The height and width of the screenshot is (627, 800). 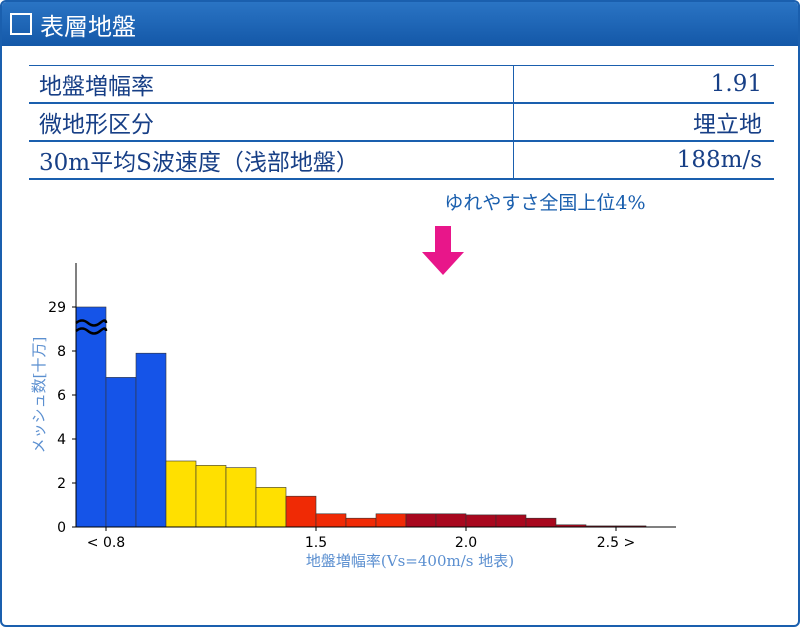 What do you see at coordinates (410, 561) in the screenshot?
I see `x-axis-label: 地盤増幅率(Vs=400m/s 地表)` at bounding box center [410, 561].